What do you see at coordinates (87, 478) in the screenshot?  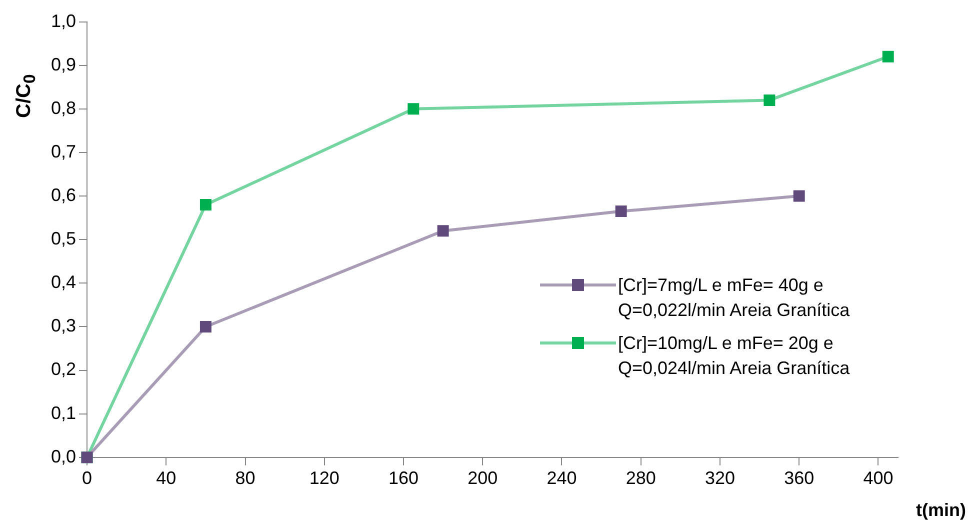 I see `x-tick-label: 0` at bounding box center [87, 478].